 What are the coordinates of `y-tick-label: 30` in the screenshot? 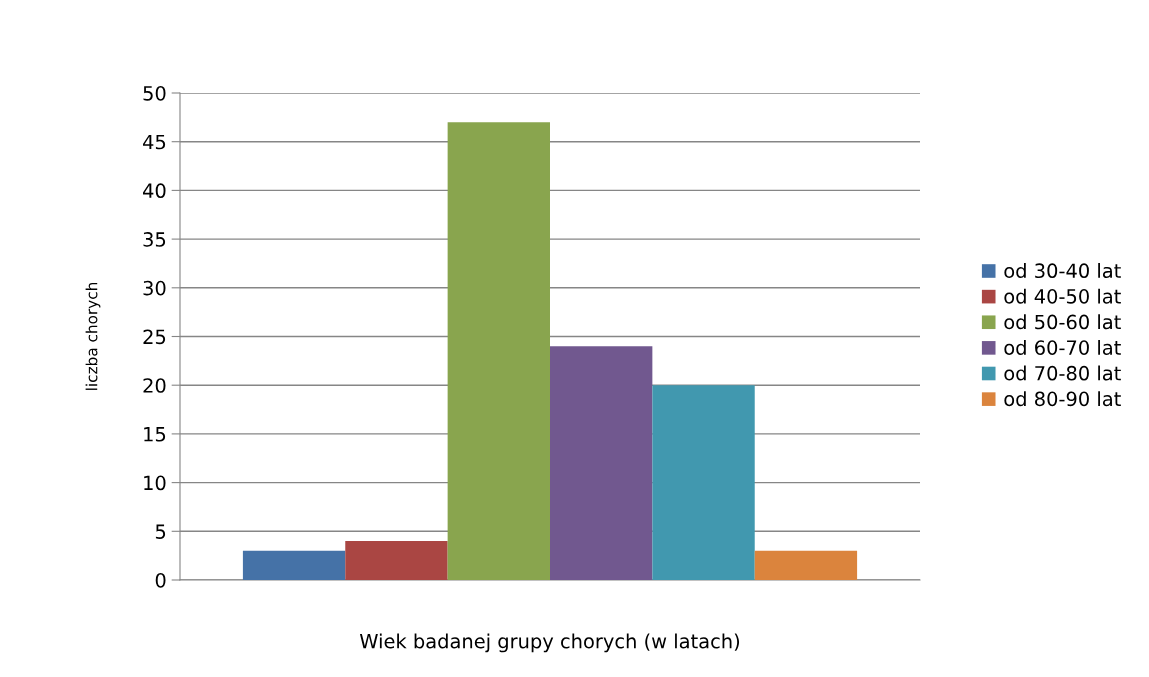 It's located at (154, 288).